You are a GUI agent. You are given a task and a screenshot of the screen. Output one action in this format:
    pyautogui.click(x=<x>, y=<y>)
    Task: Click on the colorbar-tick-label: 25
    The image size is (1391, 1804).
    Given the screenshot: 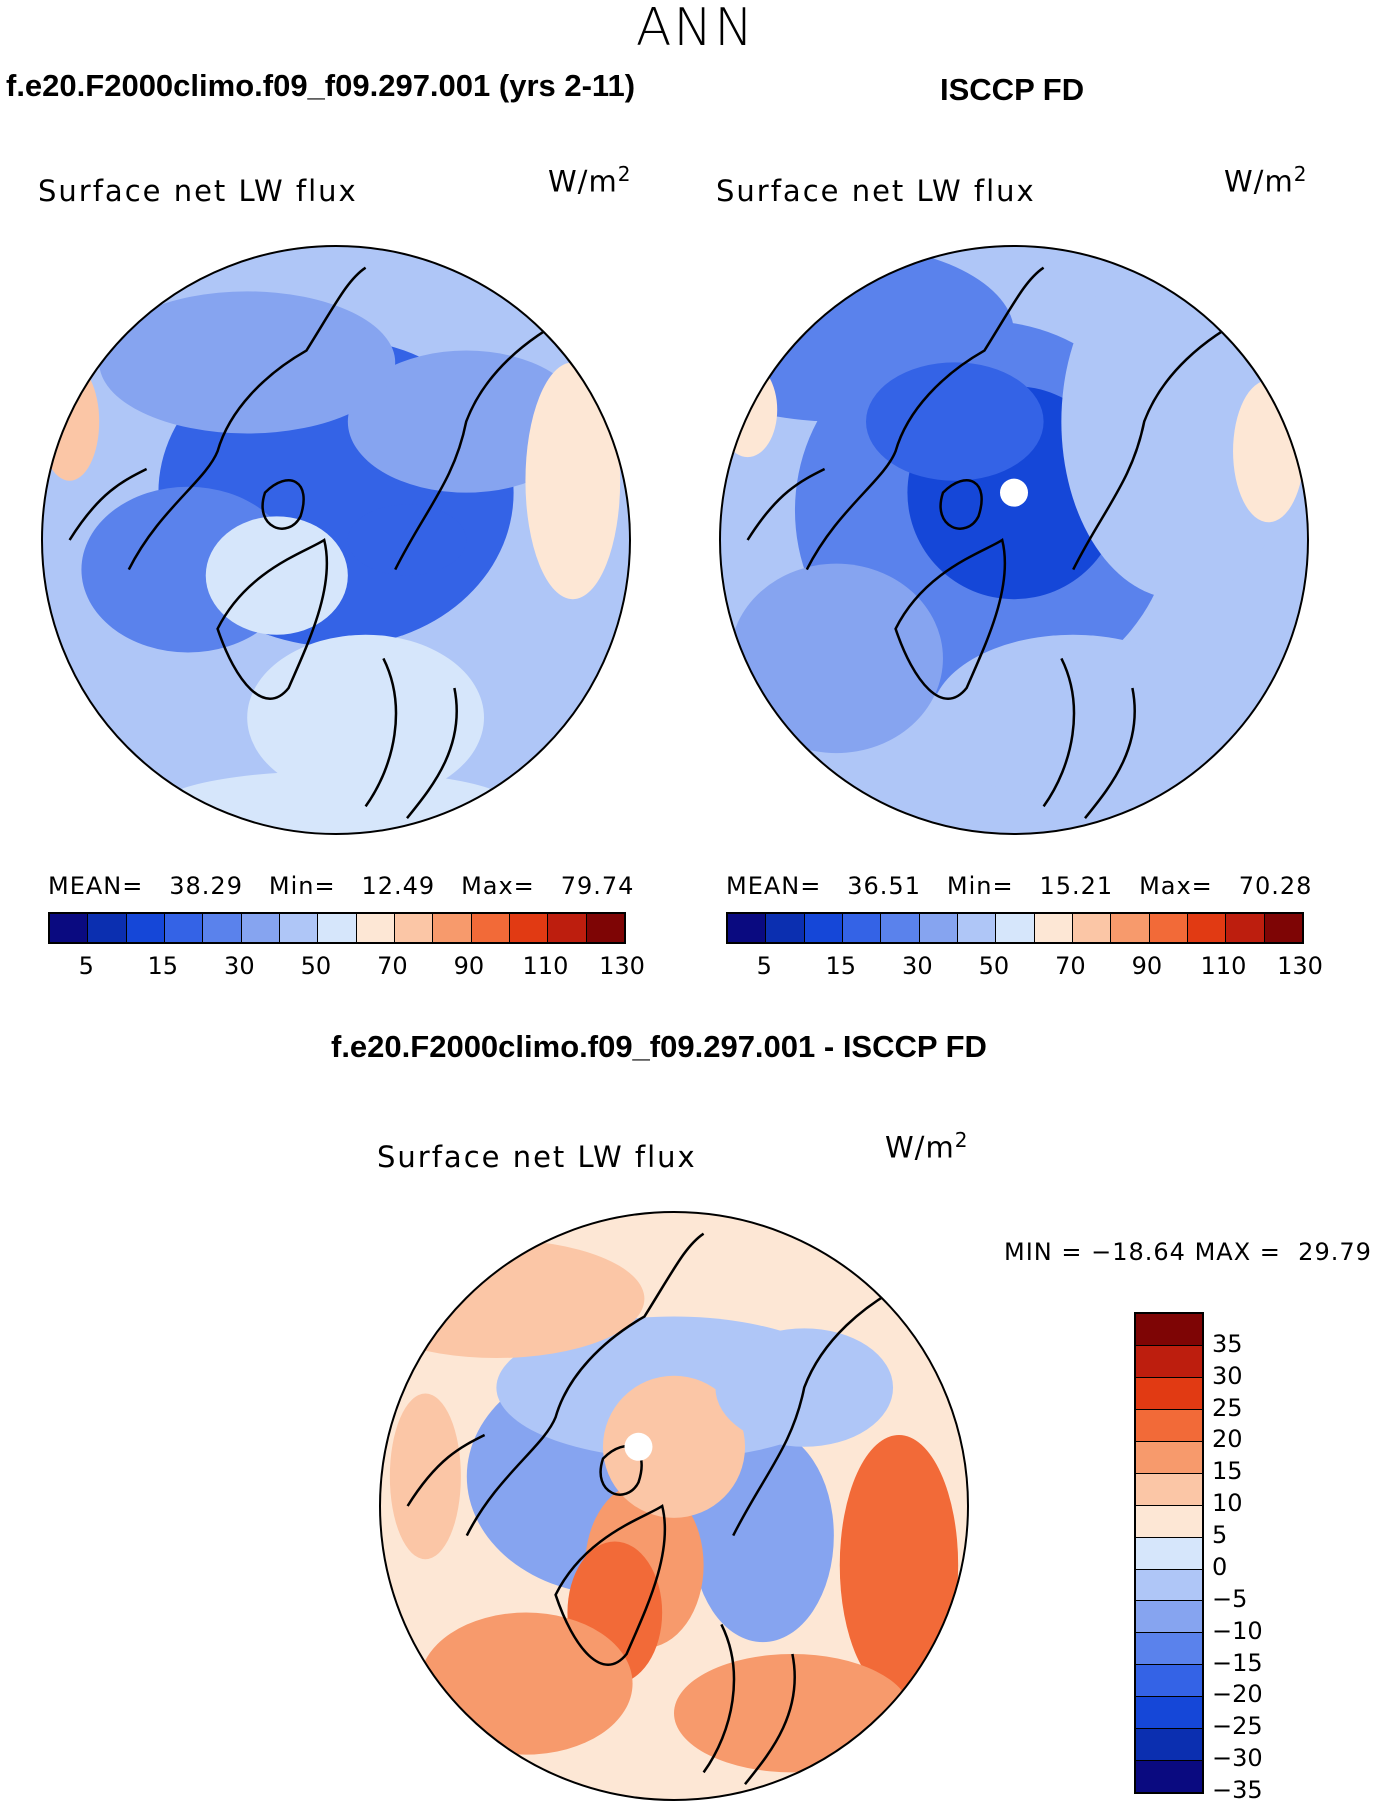 What is the action you would take?
    pyautogui.click(x=1227, y=1407)
    